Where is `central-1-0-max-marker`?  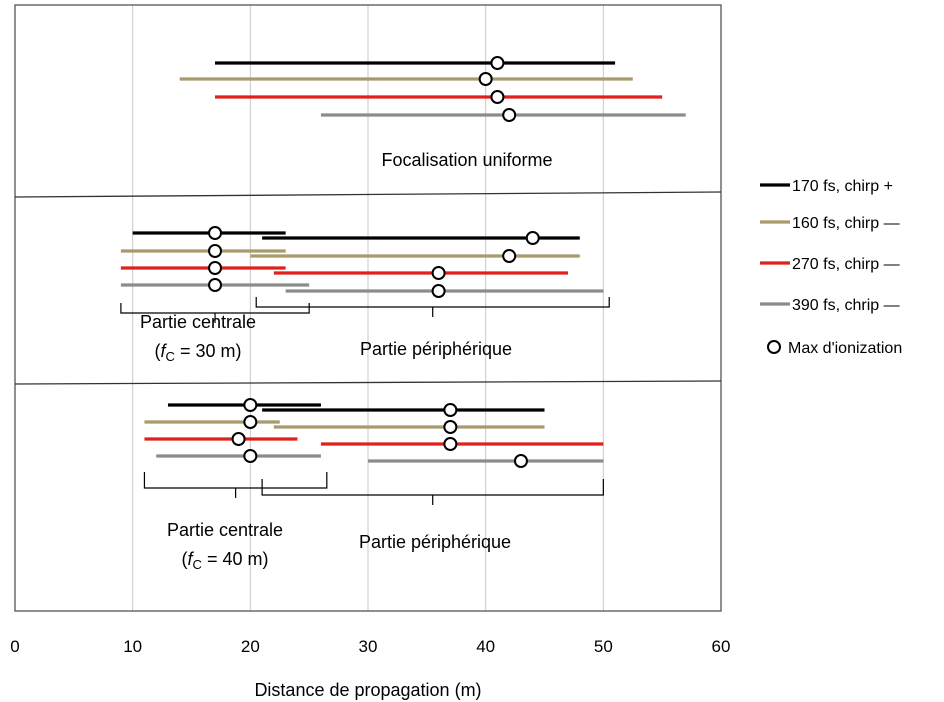
central-1-0-max-marker is located at coordinates (215, 233).